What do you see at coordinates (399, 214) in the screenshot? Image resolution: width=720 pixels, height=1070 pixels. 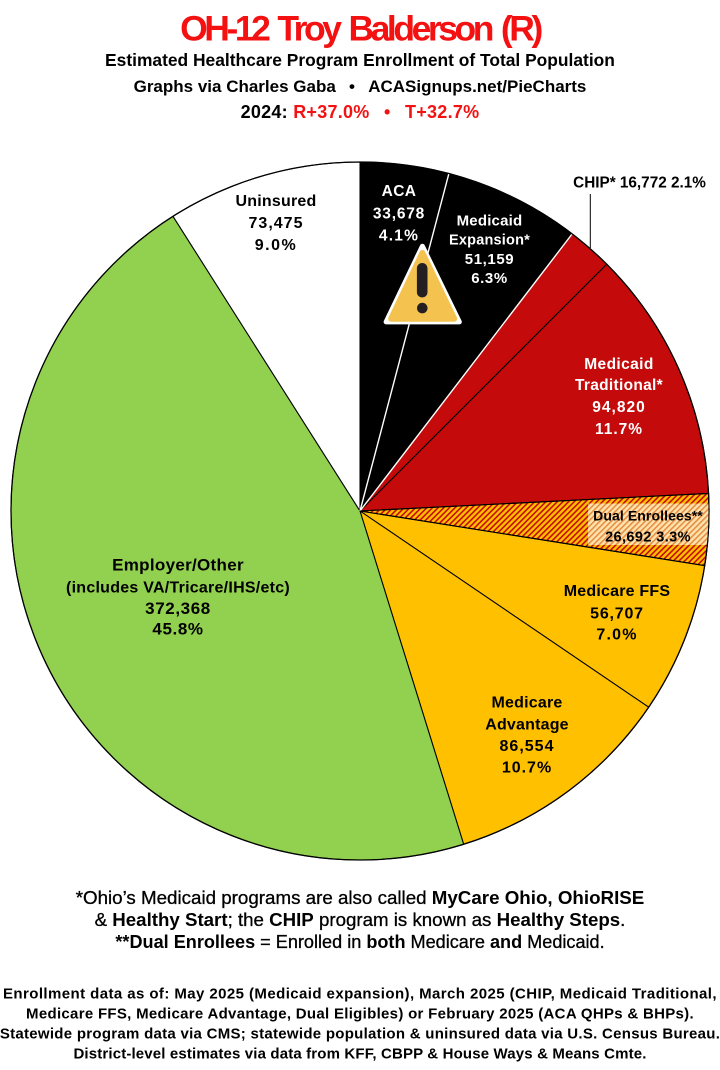 I see `svg-text: 33,678` at bounding box center [399, 214].